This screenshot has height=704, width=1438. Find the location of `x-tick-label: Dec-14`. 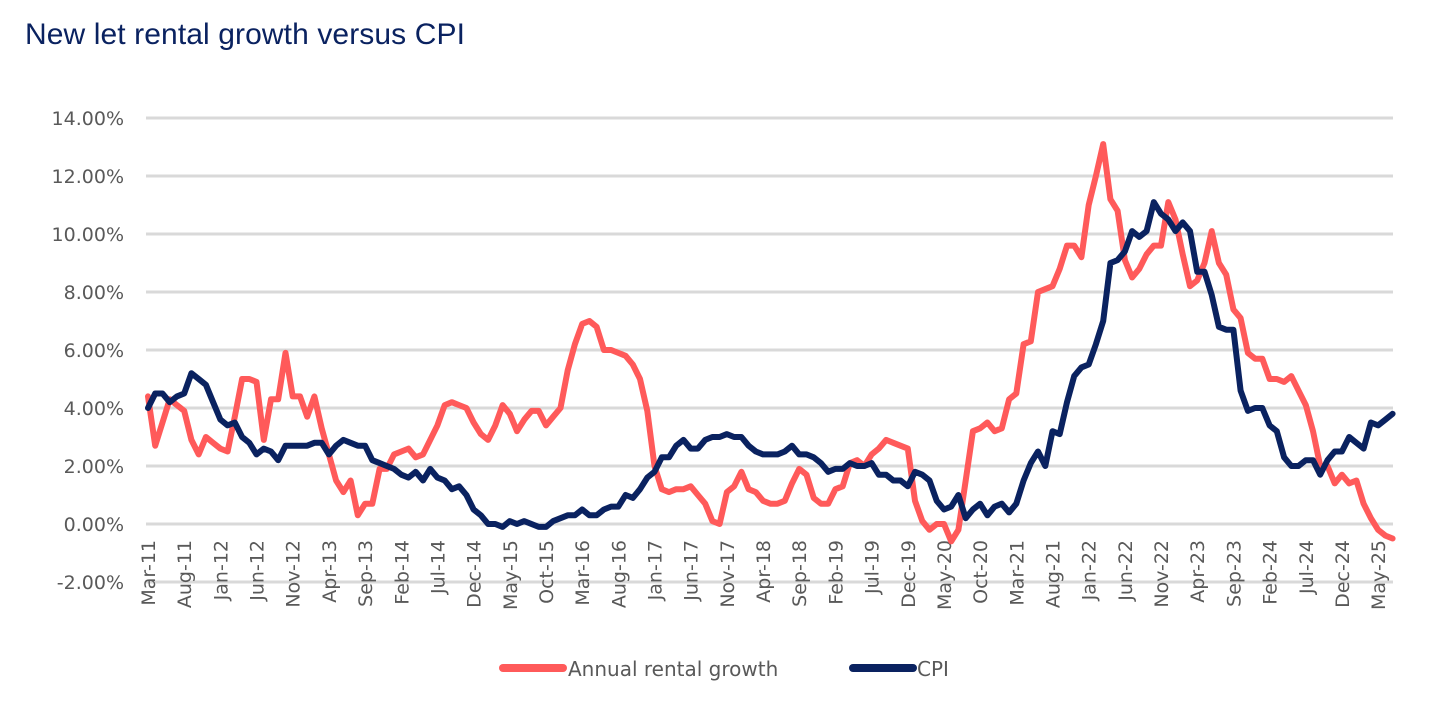

x-tick-label: Dec-14 is located at coordinates (475, 574).